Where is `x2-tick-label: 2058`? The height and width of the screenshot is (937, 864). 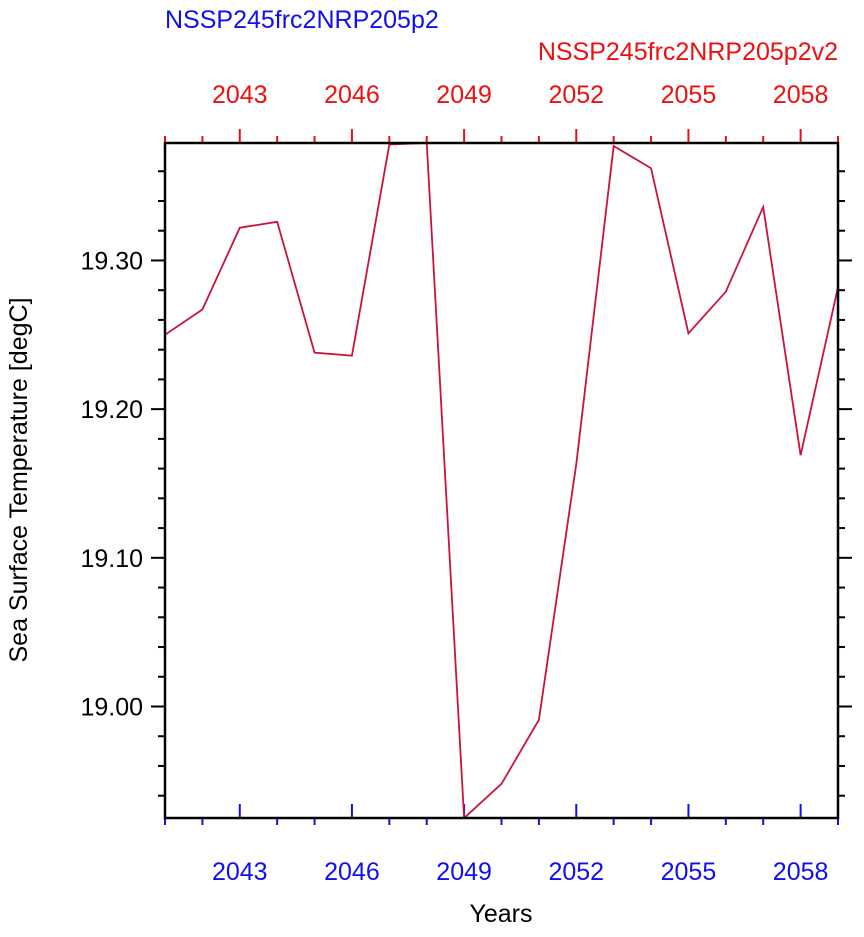 x2-tick-label: 2058 is located at coordinates (801, 95).